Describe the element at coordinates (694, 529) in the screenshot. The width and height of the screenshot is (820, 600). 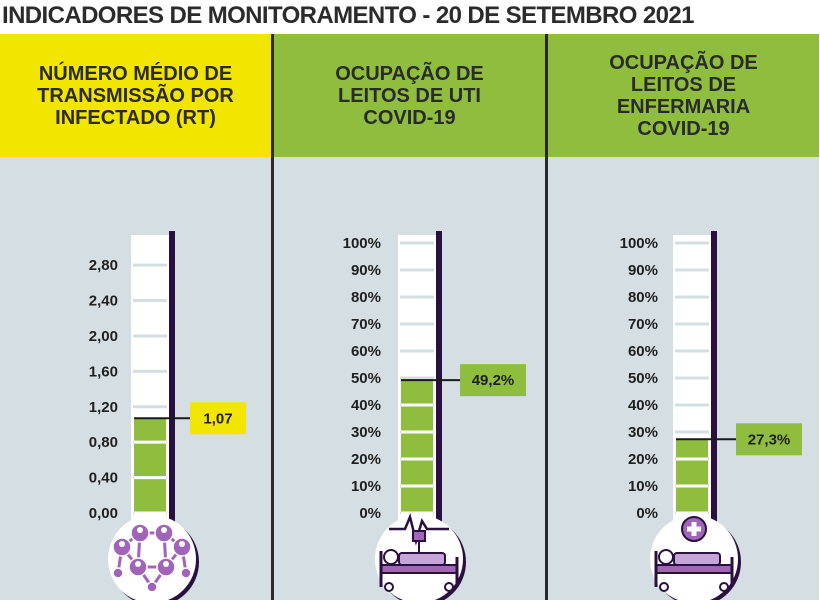
I see `cross-horizontal` at that location.